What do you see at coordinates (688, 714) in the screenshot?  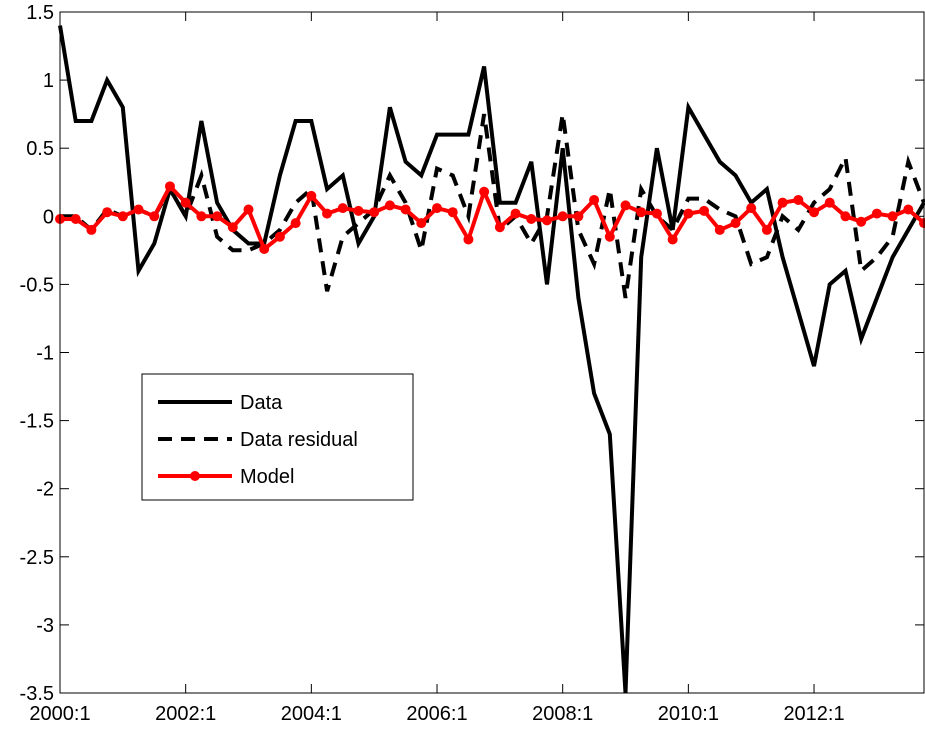 I see `x-tick-label: 2010:1` at bounding box center [688, 714].